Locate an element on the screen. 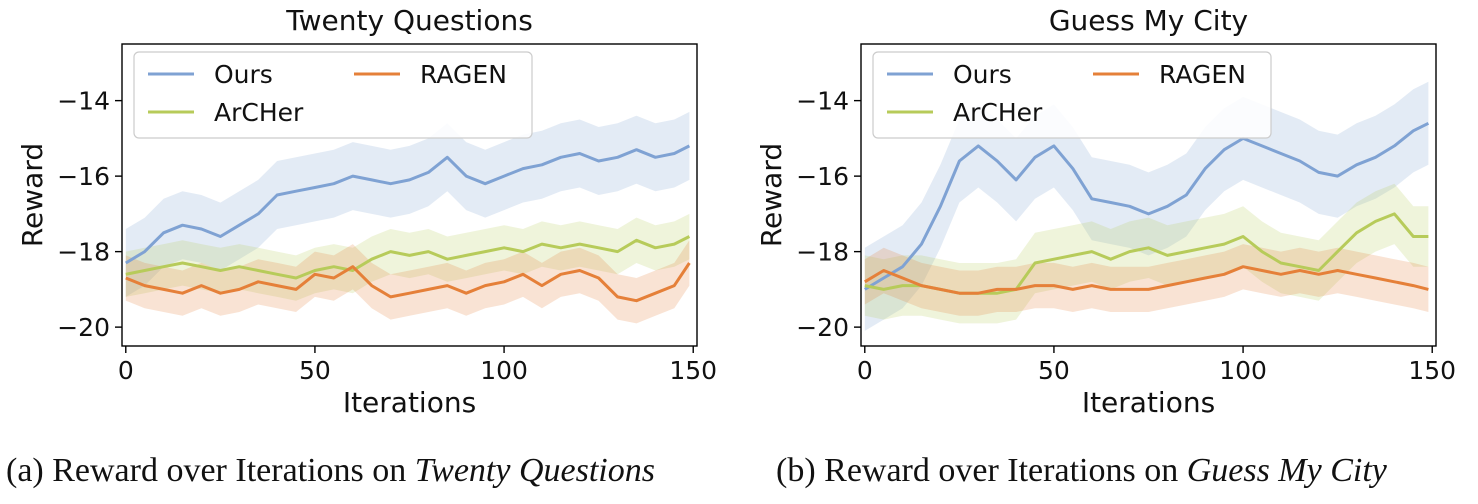  chart-1-legend-label-archer: ArCHer is located at coordinates (998, 112).